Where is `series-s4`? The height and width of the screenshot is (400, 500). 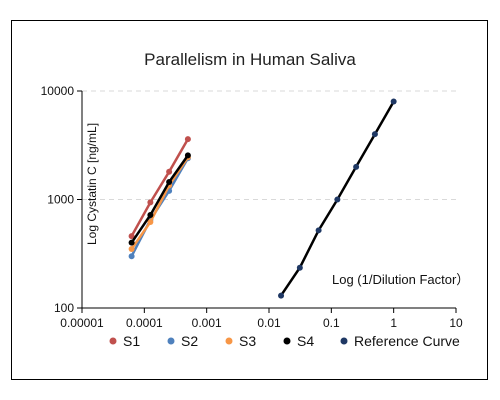
series-s4 is located at coordinates (159, 199).